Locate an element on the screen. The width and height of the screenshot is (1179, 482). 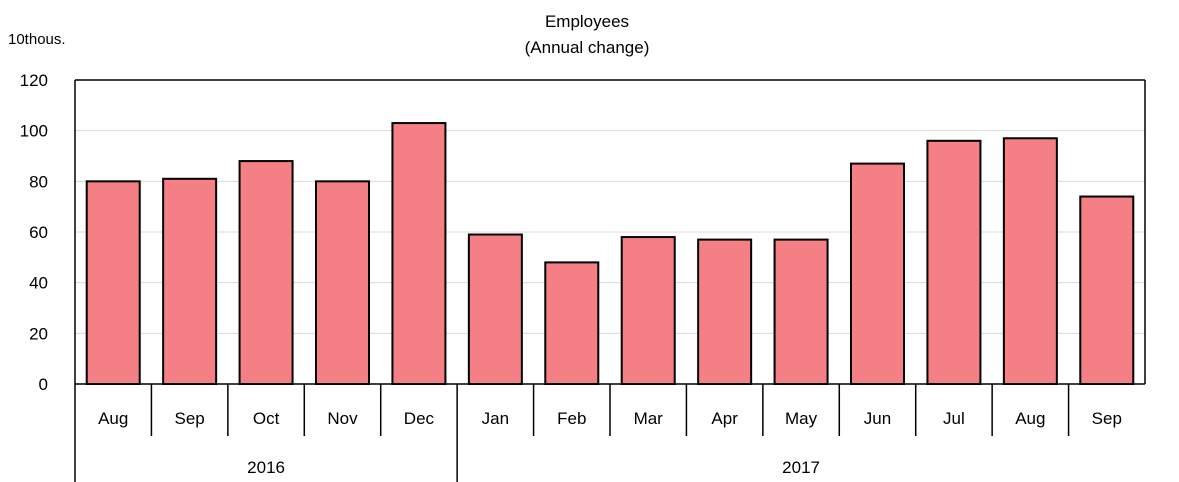
x-tick-label: Jan is located at coordinates (495, 418).